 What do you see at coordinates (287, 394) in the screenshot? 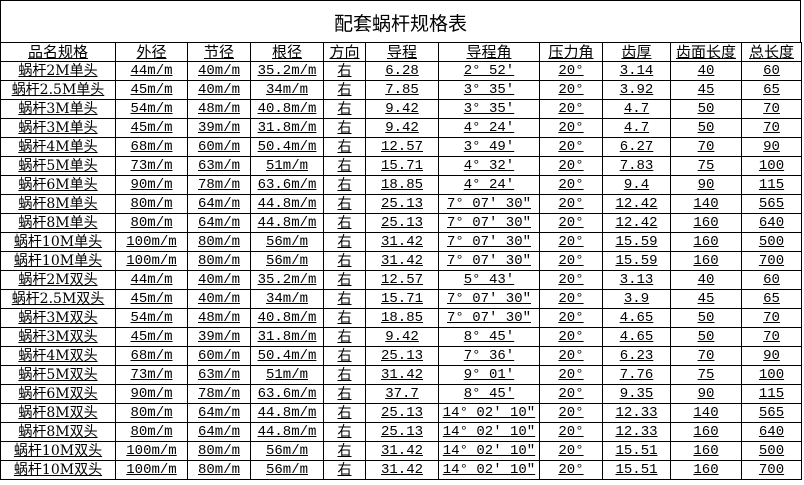
I see `cell-text: 63.6m/m` at bounding box center [287, 394].